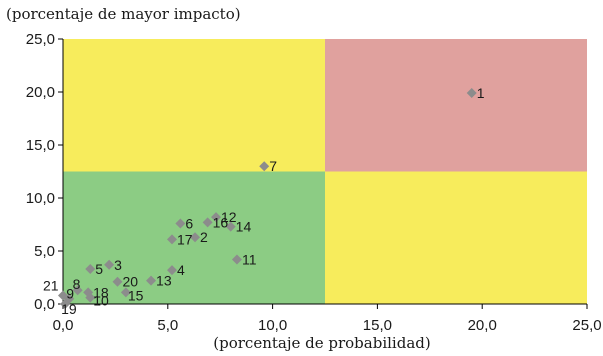  Describe the element at coordinates (101, 301) in the screenshot. I see `risk-point-label: 10` at that location.